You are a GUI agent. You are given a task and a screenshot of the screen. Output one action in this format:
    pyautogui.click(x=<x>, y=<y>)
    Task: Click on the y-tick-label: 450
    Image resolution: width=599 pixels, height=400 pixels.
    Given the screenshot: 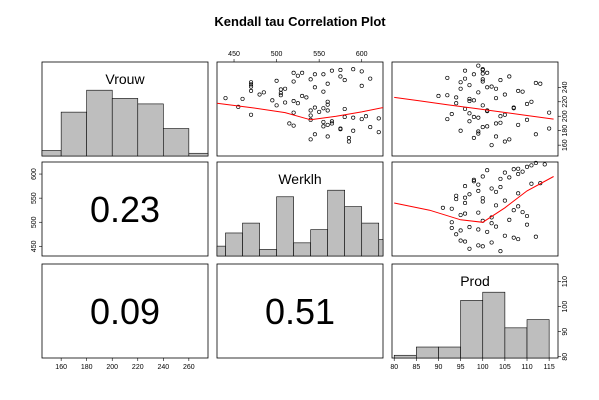 What is the action you would take?
    pyautogui.click(x=34, y=246)
    